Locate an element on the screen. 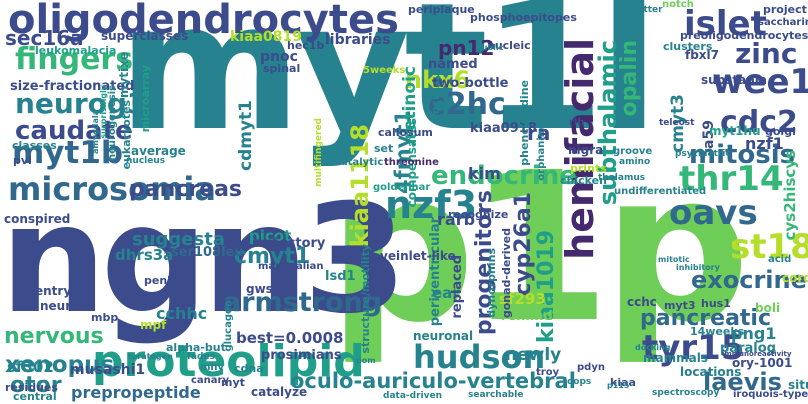  word-png1: png1 is located at coordinates (754, 333).